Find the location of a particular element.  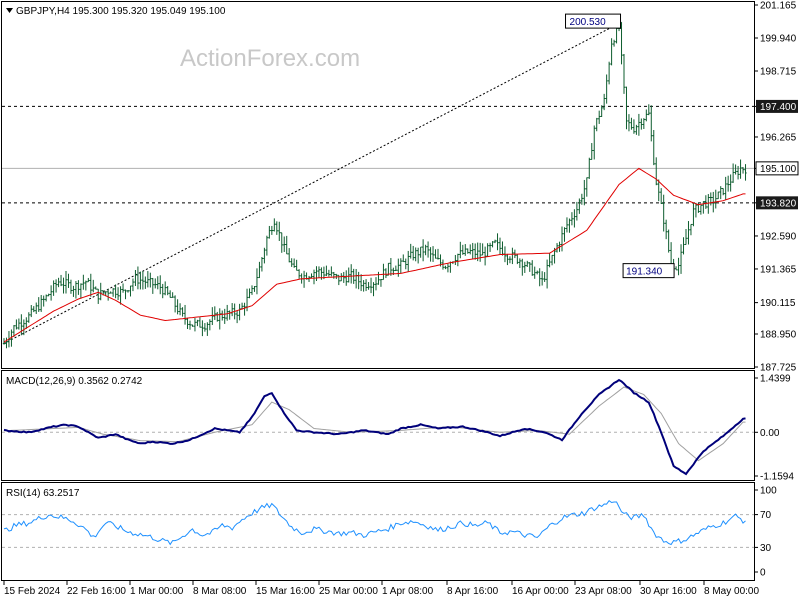

x-axis-label: 8 Mar 08:00 is located at coordinates (220, 591).